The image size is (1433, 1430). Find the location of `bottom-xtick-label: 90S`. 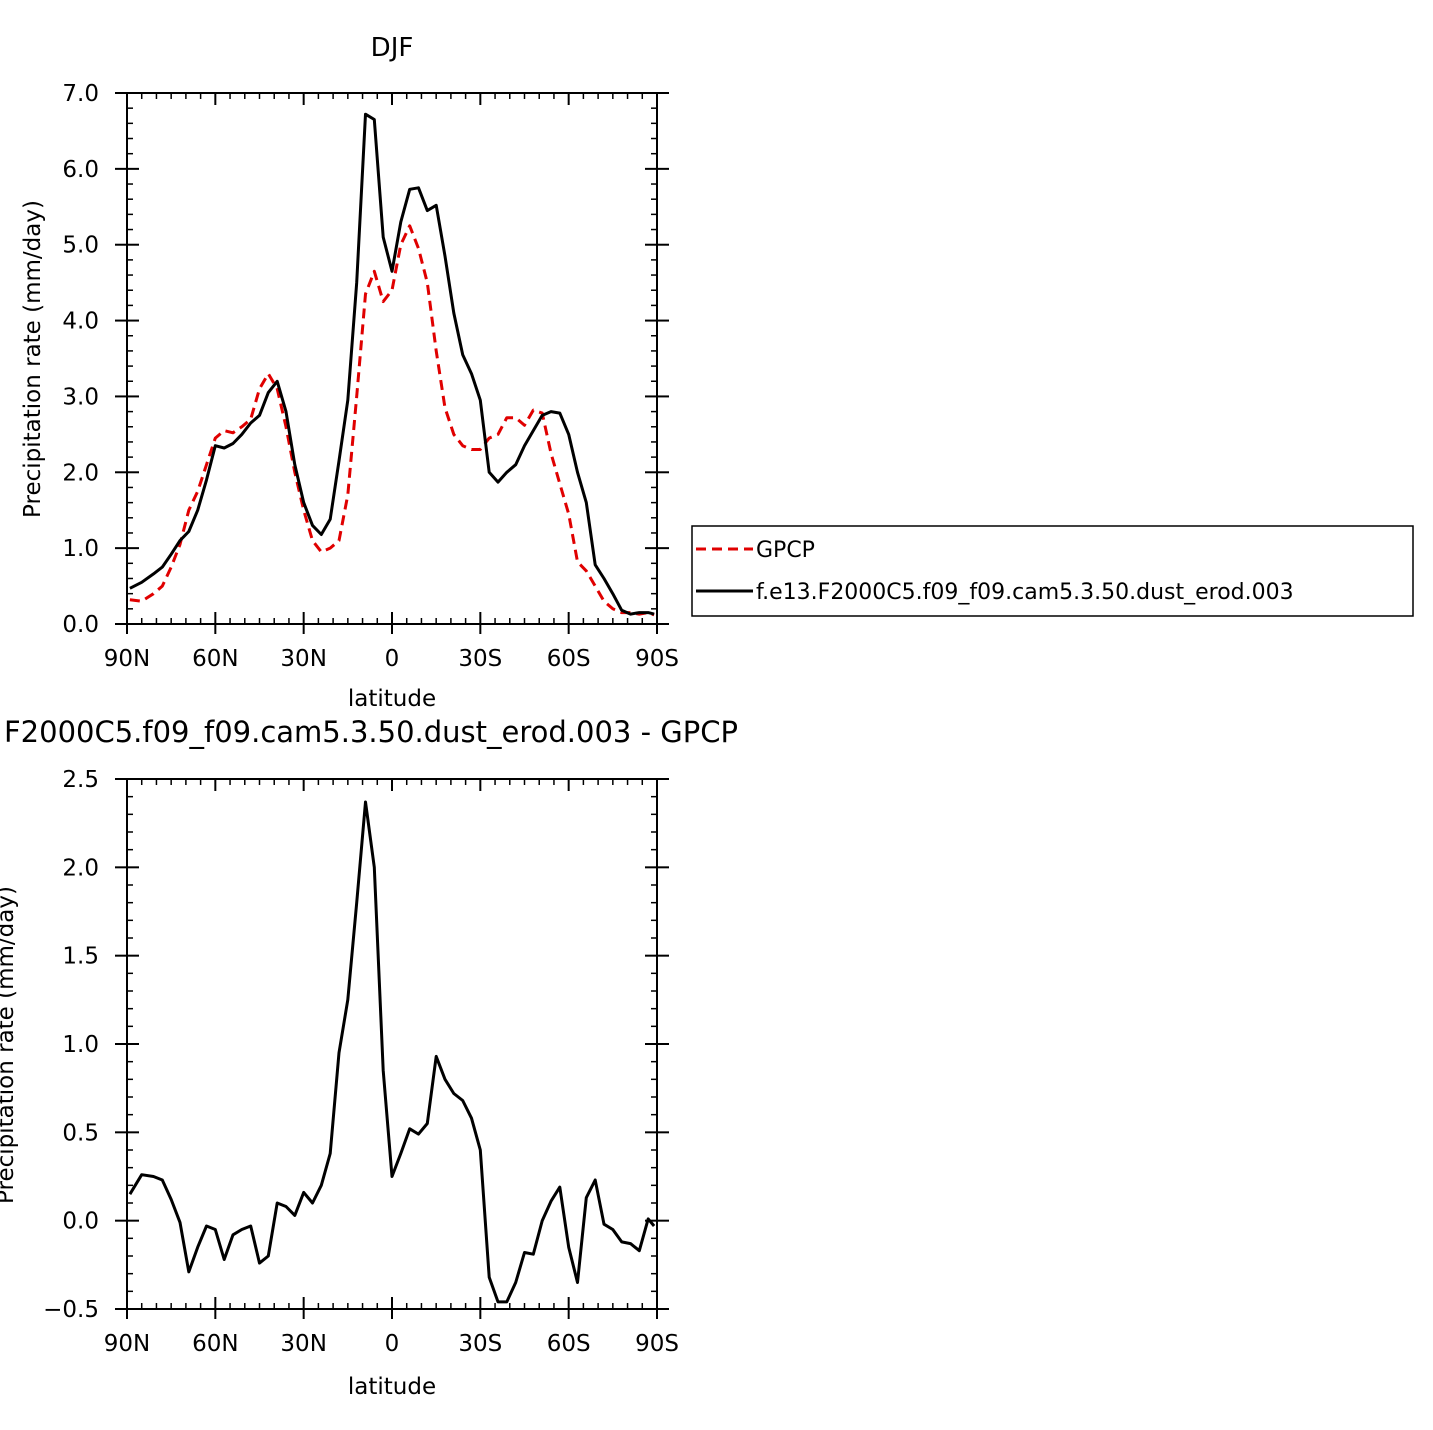

bottom-xtick-label: 90S is located at coordinates (657, 1344).